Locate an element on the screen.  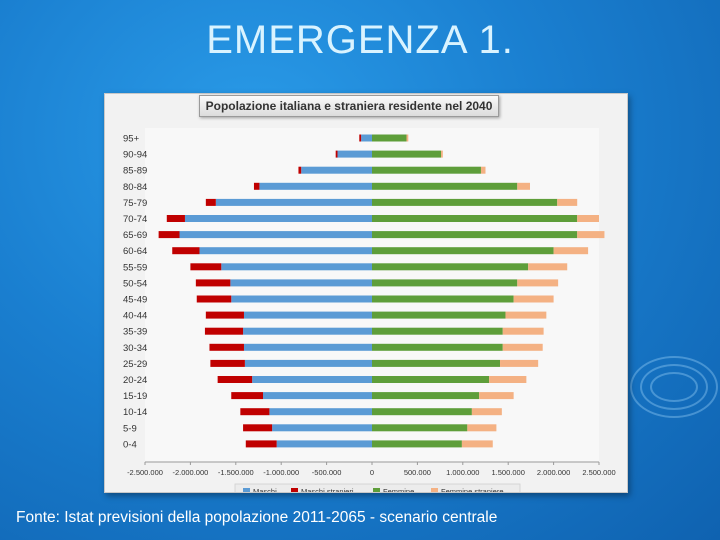
x-tick-label: 500.000 is located at coordinates (417, 472).